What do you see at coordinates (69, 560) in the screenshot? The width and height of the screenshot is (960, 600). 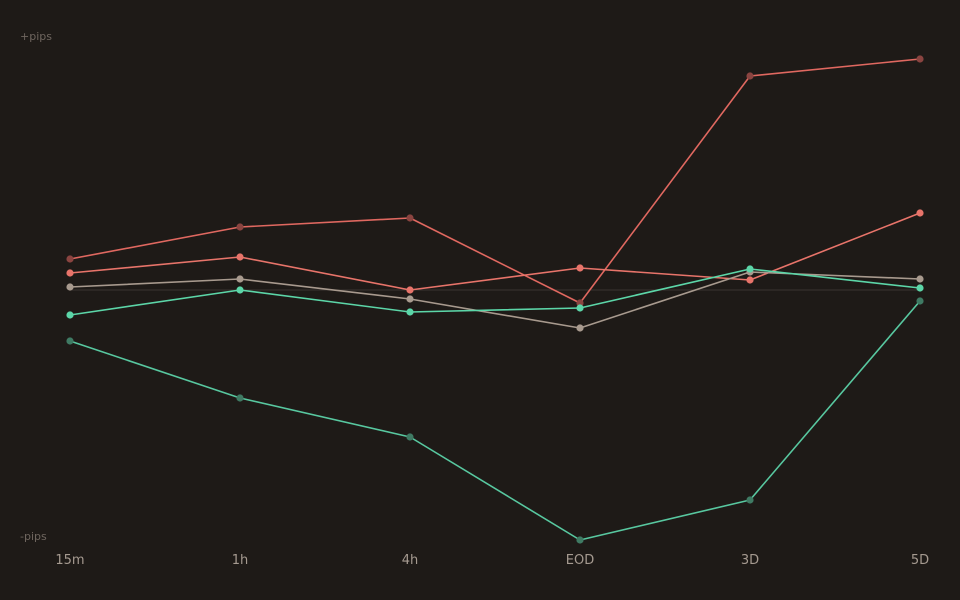 I see `x-tick-label: 15m` at bounding box center [69, 560].